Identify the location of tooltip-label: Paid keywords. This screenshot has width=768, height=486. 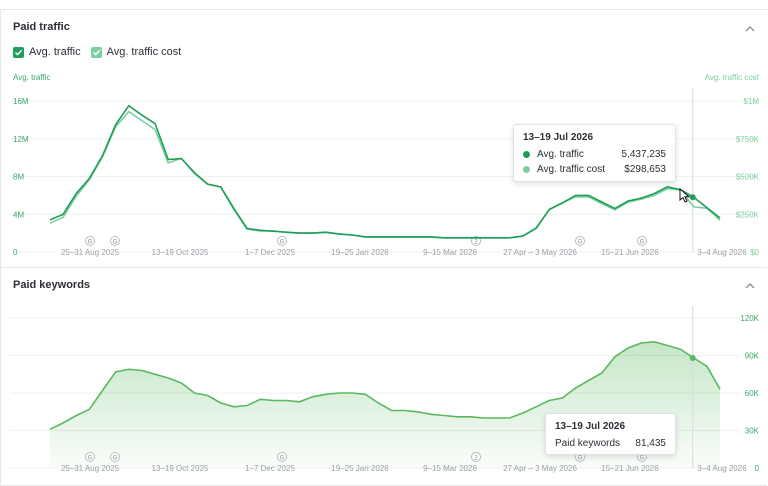
(588, 443).